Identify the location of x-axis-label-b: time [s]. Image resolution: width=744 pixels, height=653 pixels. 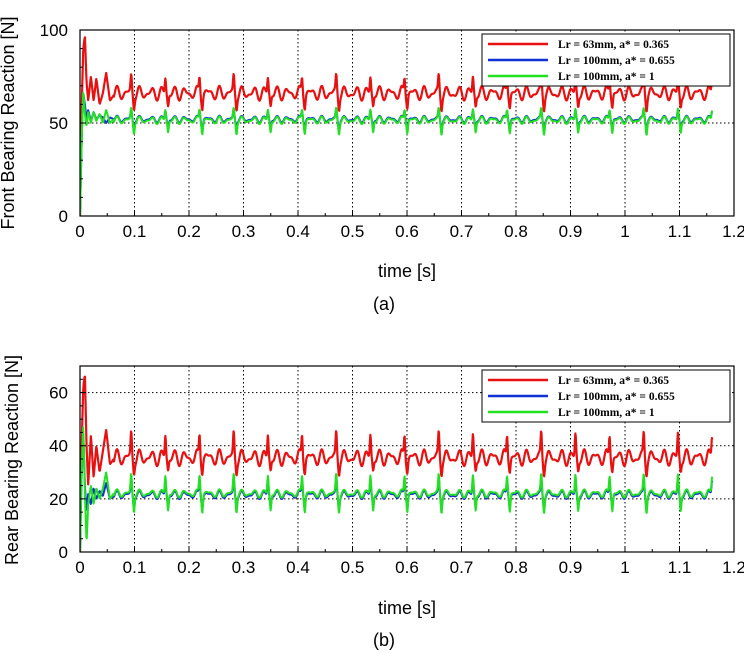
(407, 608).